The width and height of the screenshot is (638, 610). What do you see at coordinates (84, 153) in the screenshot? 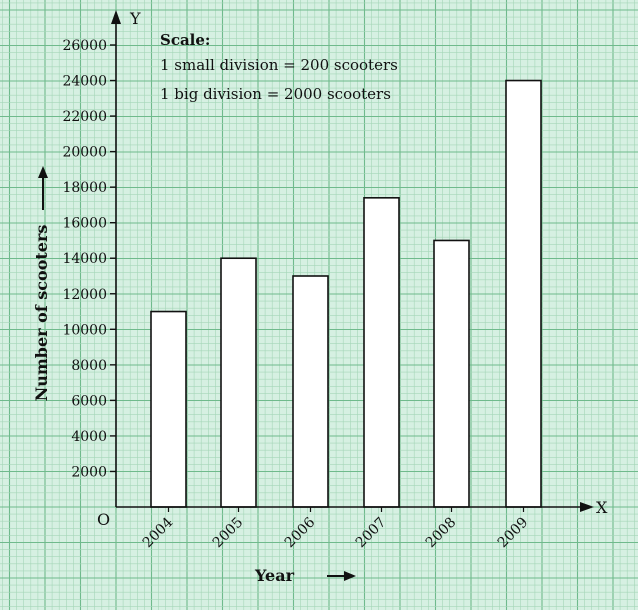
I see `y-tick-label: 20000` at bounding box center [84, 153].